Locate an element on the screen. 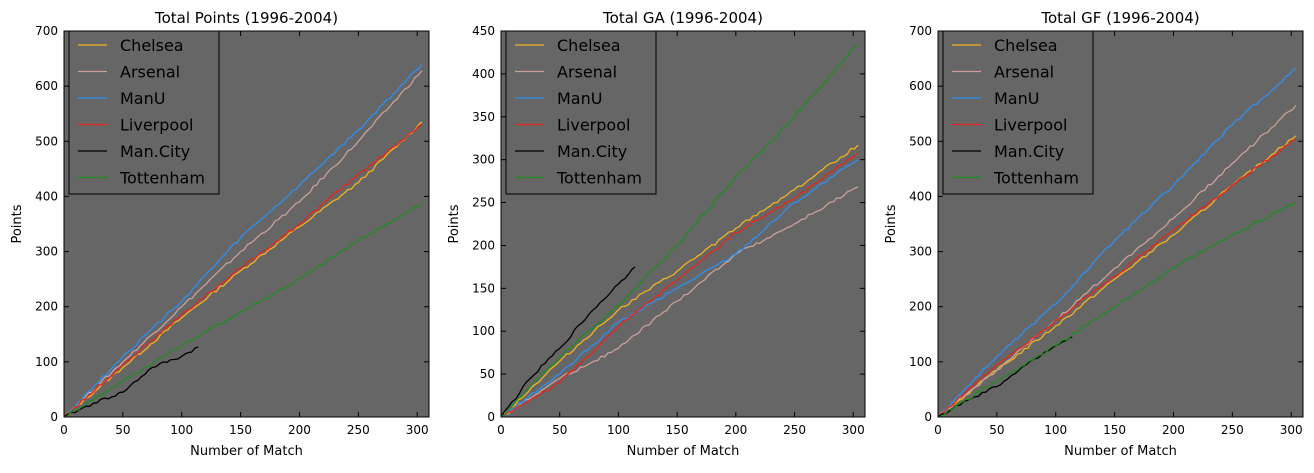  series-line-manu is located at coordinates (679, 288).